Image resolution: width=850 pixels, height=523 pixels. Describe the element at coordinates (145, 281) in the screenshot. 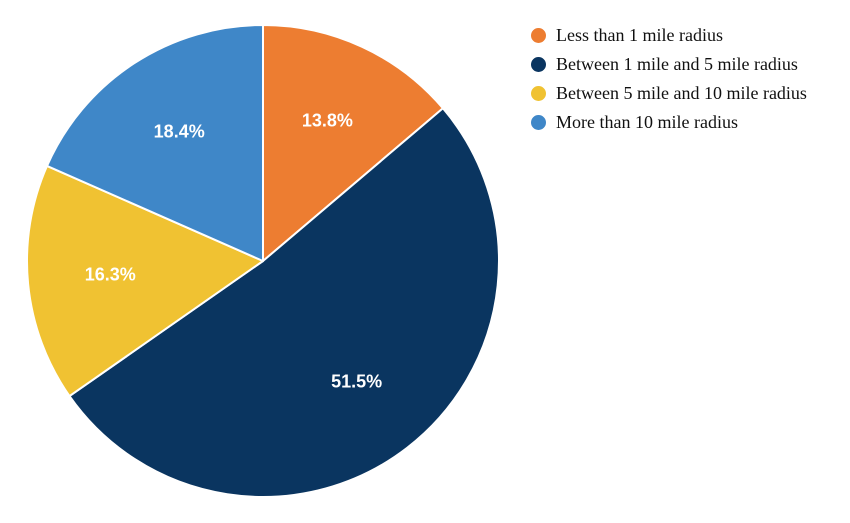

I see `pie-slice-between-5-mile-and-10-mile-radius` at that location.